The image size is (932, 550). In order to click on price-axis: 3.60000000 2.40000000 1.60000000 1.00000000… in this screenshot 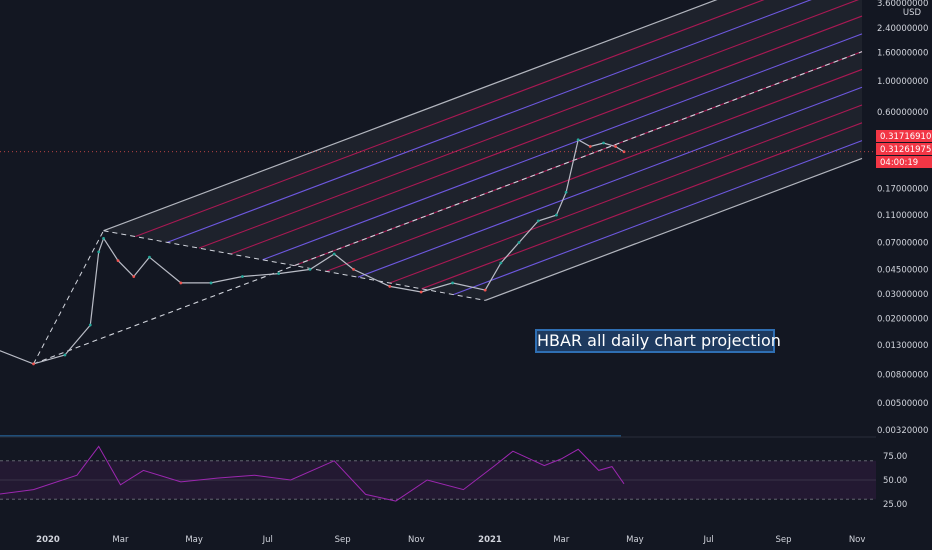, I will do `click(904, 218)`.